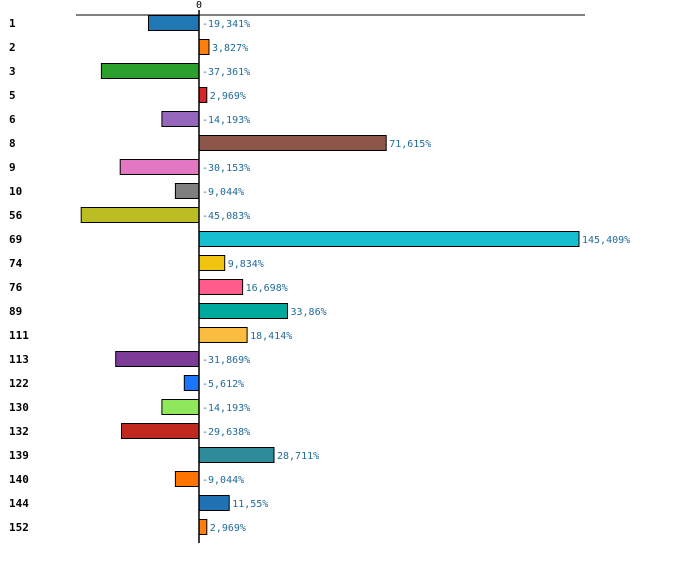 Image resolution: width=700 pixels, height=573 pixels. I want to click on value-label: 71,615%, so click(410, 144).